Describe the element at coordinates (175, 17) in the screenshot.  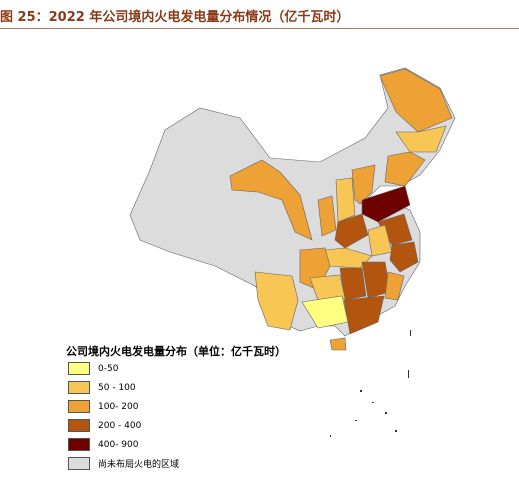
I see `figure-title: 图 25：2022 年公司境内火电发电量分布情况（亿千瓦时）` at that location.